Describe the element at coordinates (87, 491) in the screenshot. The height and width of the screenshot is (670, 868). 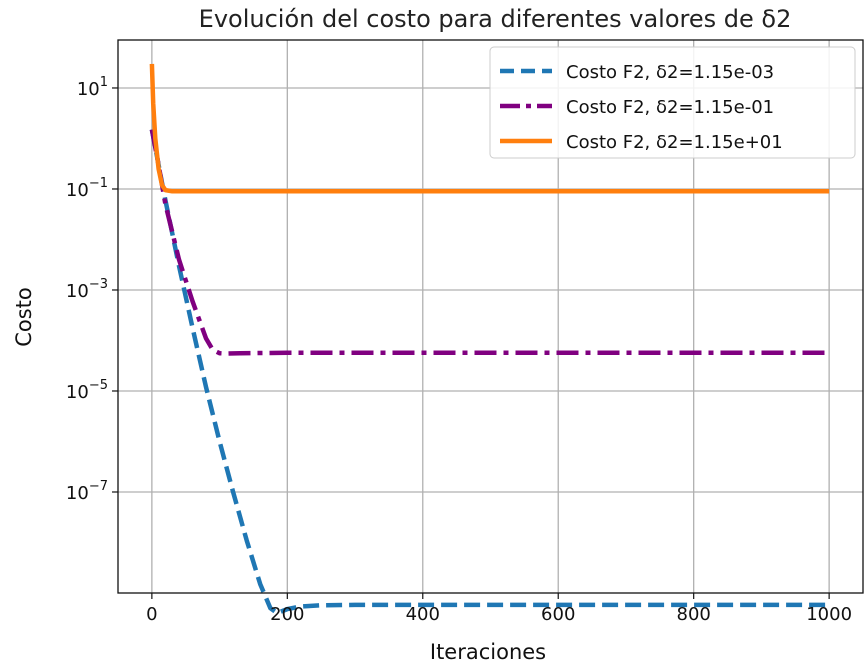
I see `y-tick-label: 10⁻⁷` at that location.